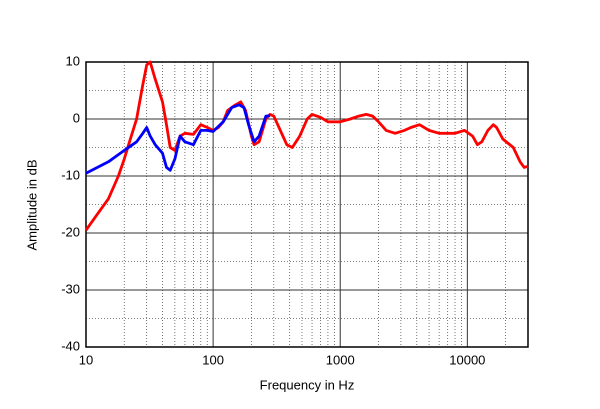 The width and height of the screenshot is (600, 409). I want to click on x-tick-label: 1000, so click(340, 359).